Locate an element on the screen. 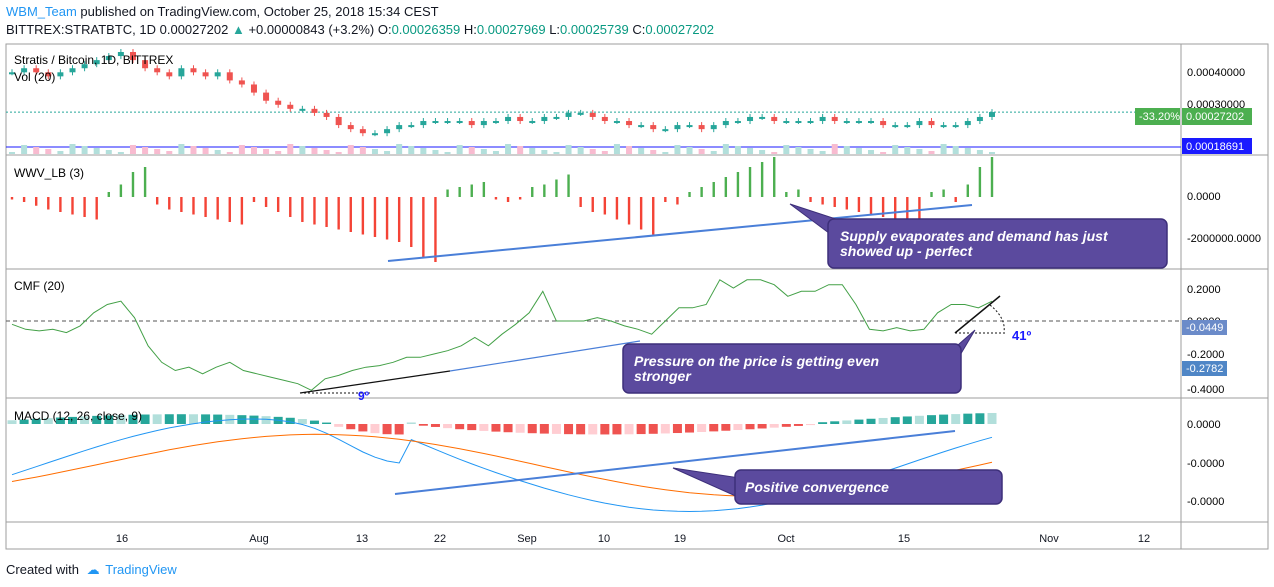  cmf-badge1: -0.0449 is located at coordinates (1204, 328).